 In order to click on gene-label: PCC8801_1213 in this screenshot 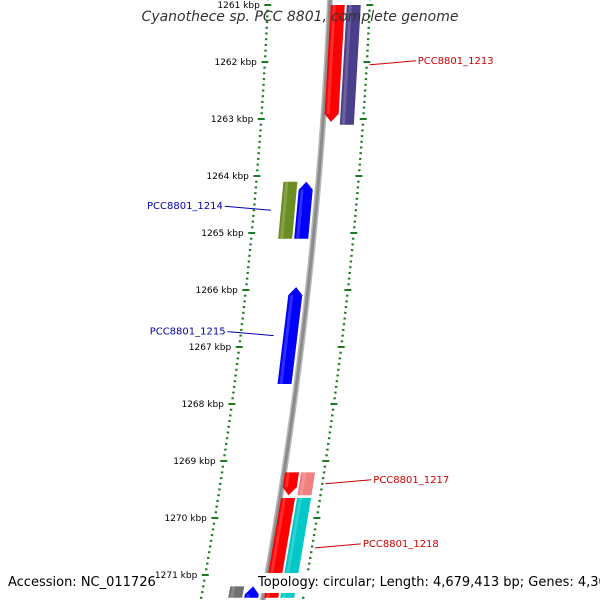, I will do `click(456, 61)`.